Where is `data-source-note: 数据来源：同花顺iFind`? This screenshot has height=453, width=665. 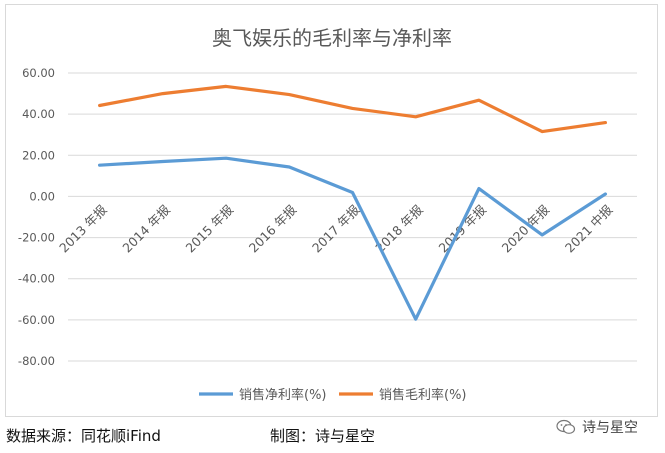 data-source-note: 数据来源：同花顺iFind is located at coordinates (83, 436).